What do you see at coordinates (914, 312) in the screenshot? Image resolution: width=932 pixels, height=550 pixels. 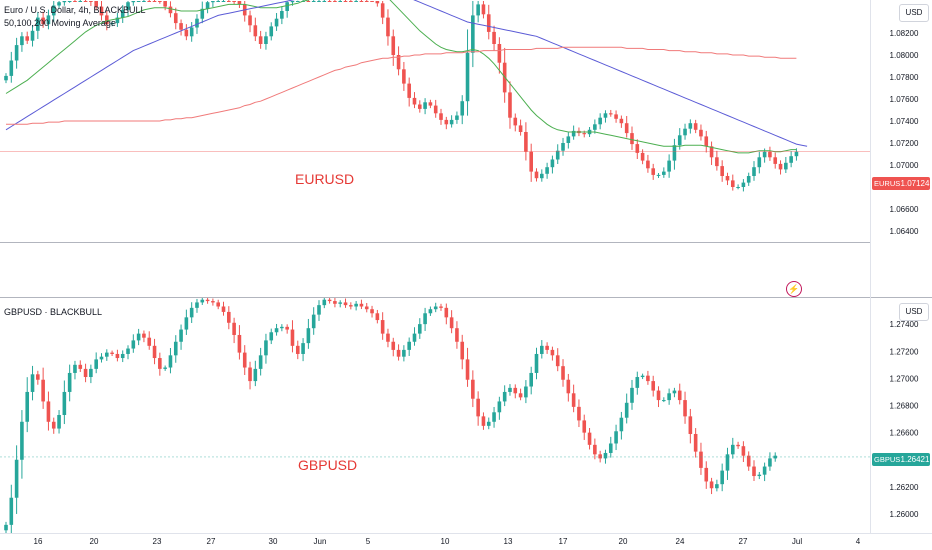 I see `gbpusd-currency-unit: USD` at bounding box center [914, 312].